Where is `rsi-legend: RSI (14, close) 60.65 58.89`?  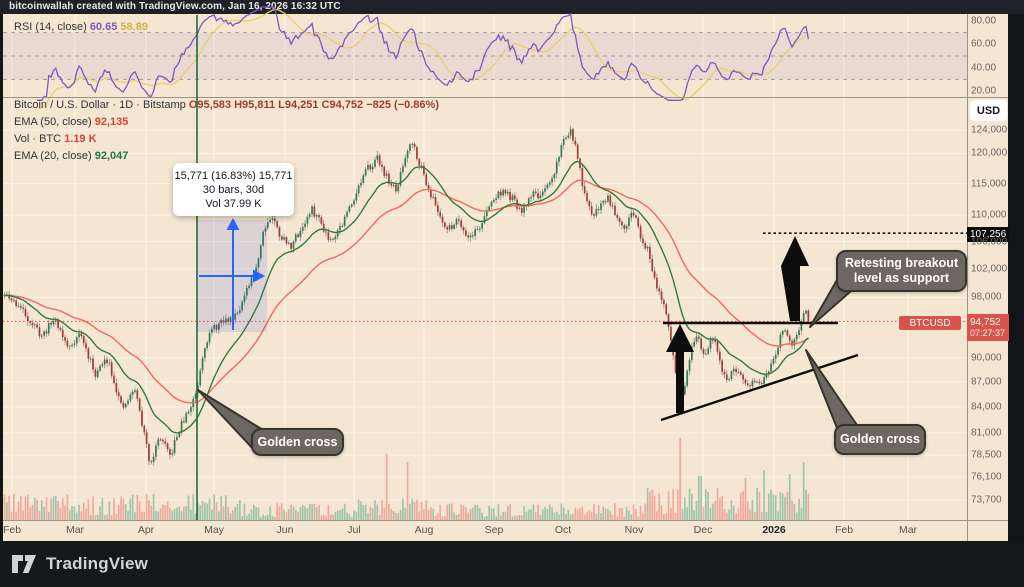 rsi-legend: RSI (14, close) 60.65 58.89 is located at coordinates (81, 27).